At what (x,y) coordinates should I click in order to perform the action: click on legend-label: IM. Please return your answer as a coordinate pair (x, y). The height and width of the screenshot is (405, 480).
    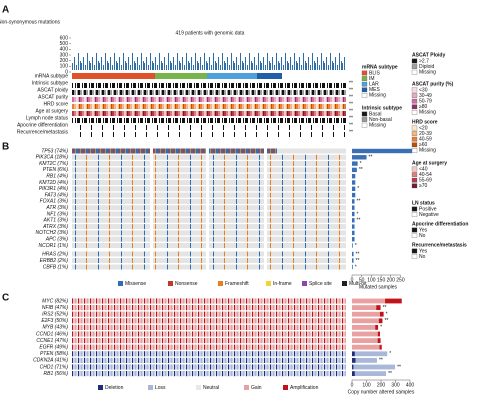
    Looking at the image, I should click on (372, 79).